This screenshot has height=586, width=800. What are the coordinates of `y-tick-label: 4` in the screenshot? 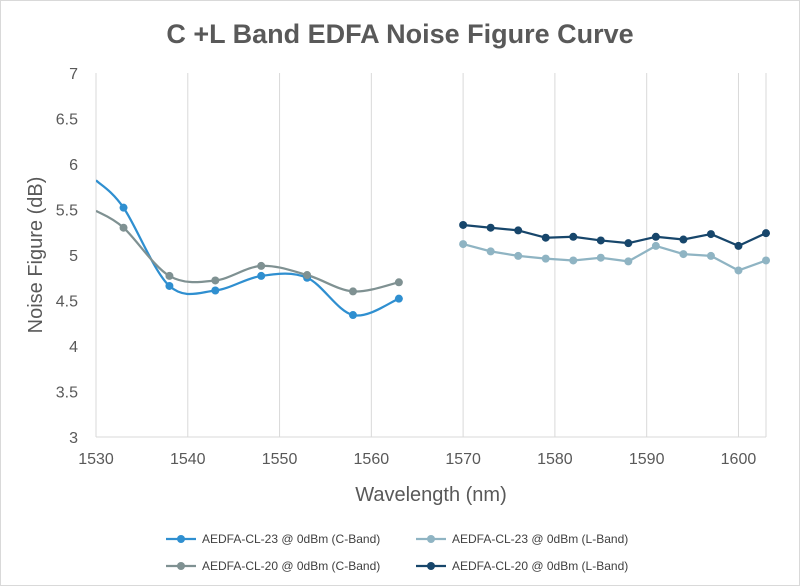 It's located at (73, 347).